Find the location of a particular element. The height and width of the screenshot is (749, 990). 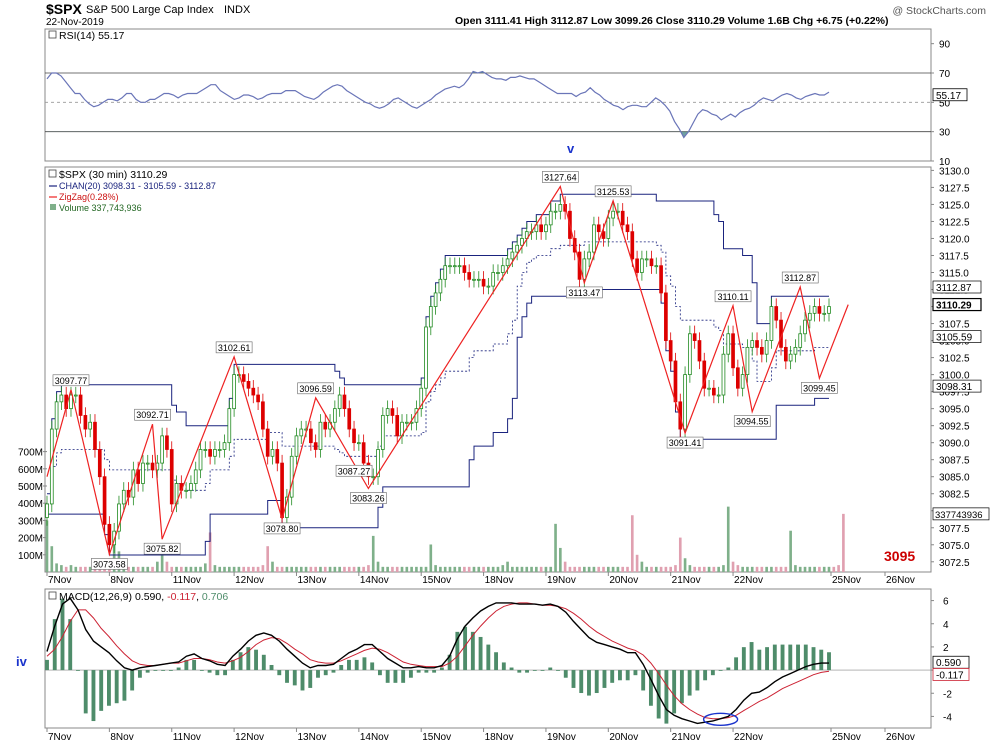

price-ytick-label: 3127.5 is located at coordinates (954, 188).